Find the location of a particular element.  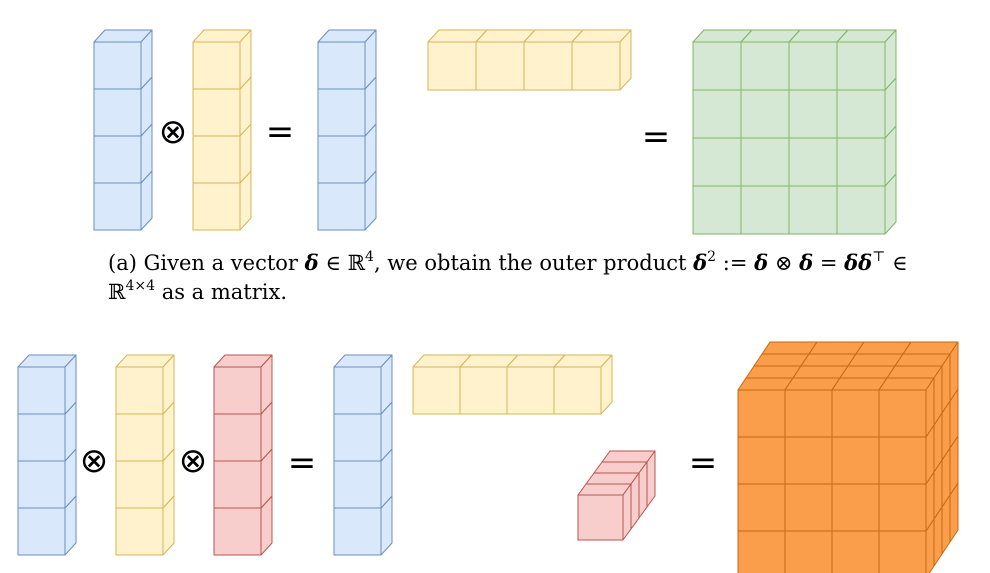

delta-symbol-4: δ is located at coordinates (806, 262).